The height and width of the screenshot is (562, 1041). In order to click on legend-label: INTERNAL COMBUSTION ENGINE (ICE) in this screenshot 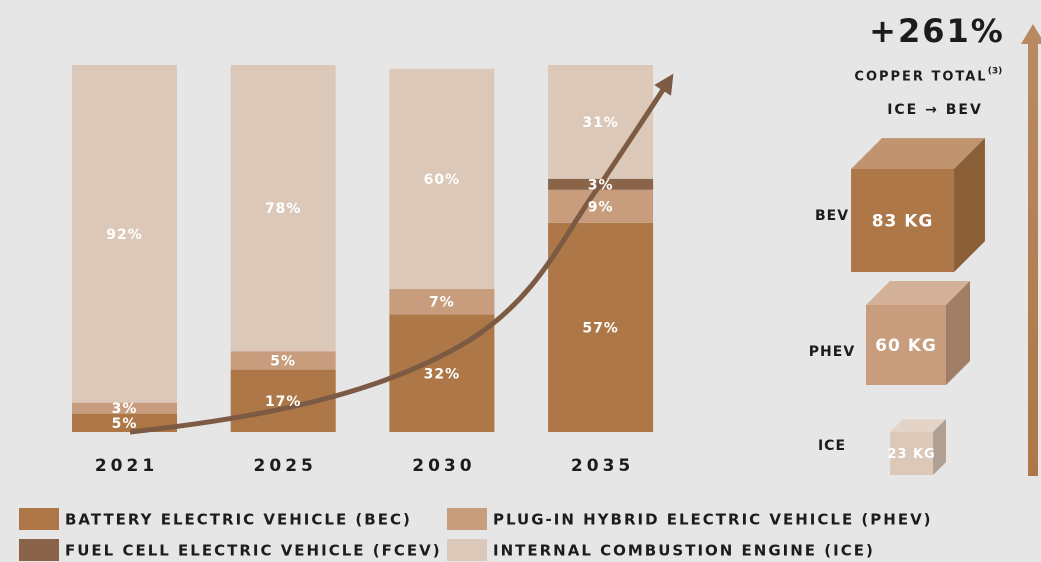, I will do `click(684, 551)`.